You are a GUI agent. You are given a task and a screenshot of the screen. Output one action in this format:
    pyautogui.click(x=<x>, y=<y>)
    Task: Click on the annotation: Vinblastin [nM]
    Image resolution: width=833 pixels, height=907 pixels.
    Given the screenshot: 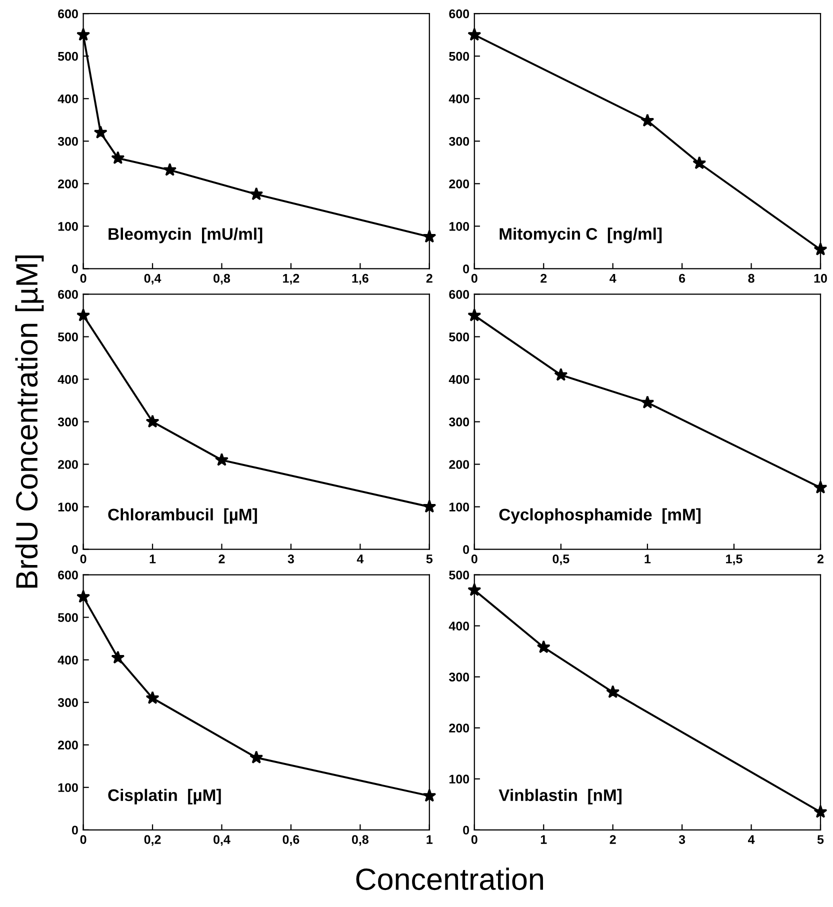 What is the action you would take?
    pyautogui.click(x=560, y=796)
    